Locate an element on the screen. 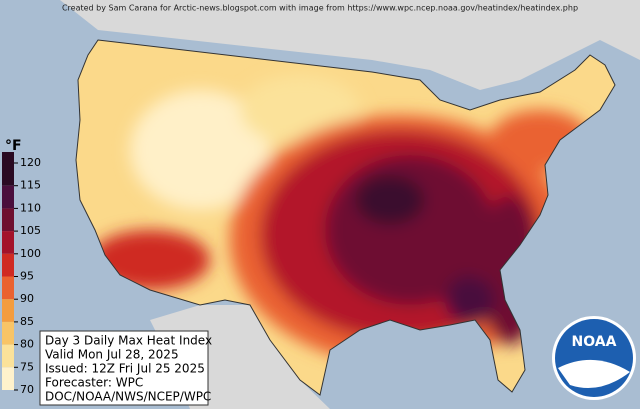  info-line: Issued: 12Z Fri Jul 25 2025 is located at coordinates (125, 369).